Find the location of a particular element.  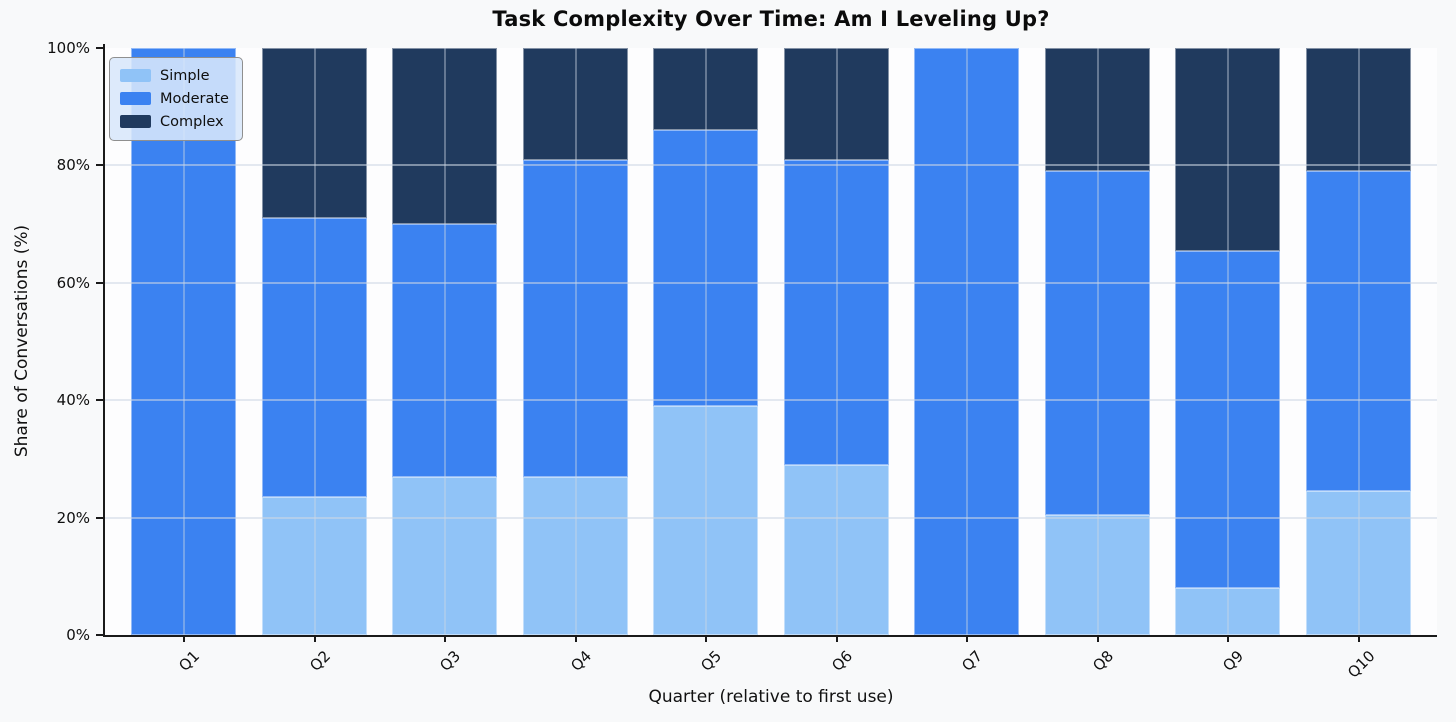

bar-segment-moderate-q2 is located at coordinates (314, 358).